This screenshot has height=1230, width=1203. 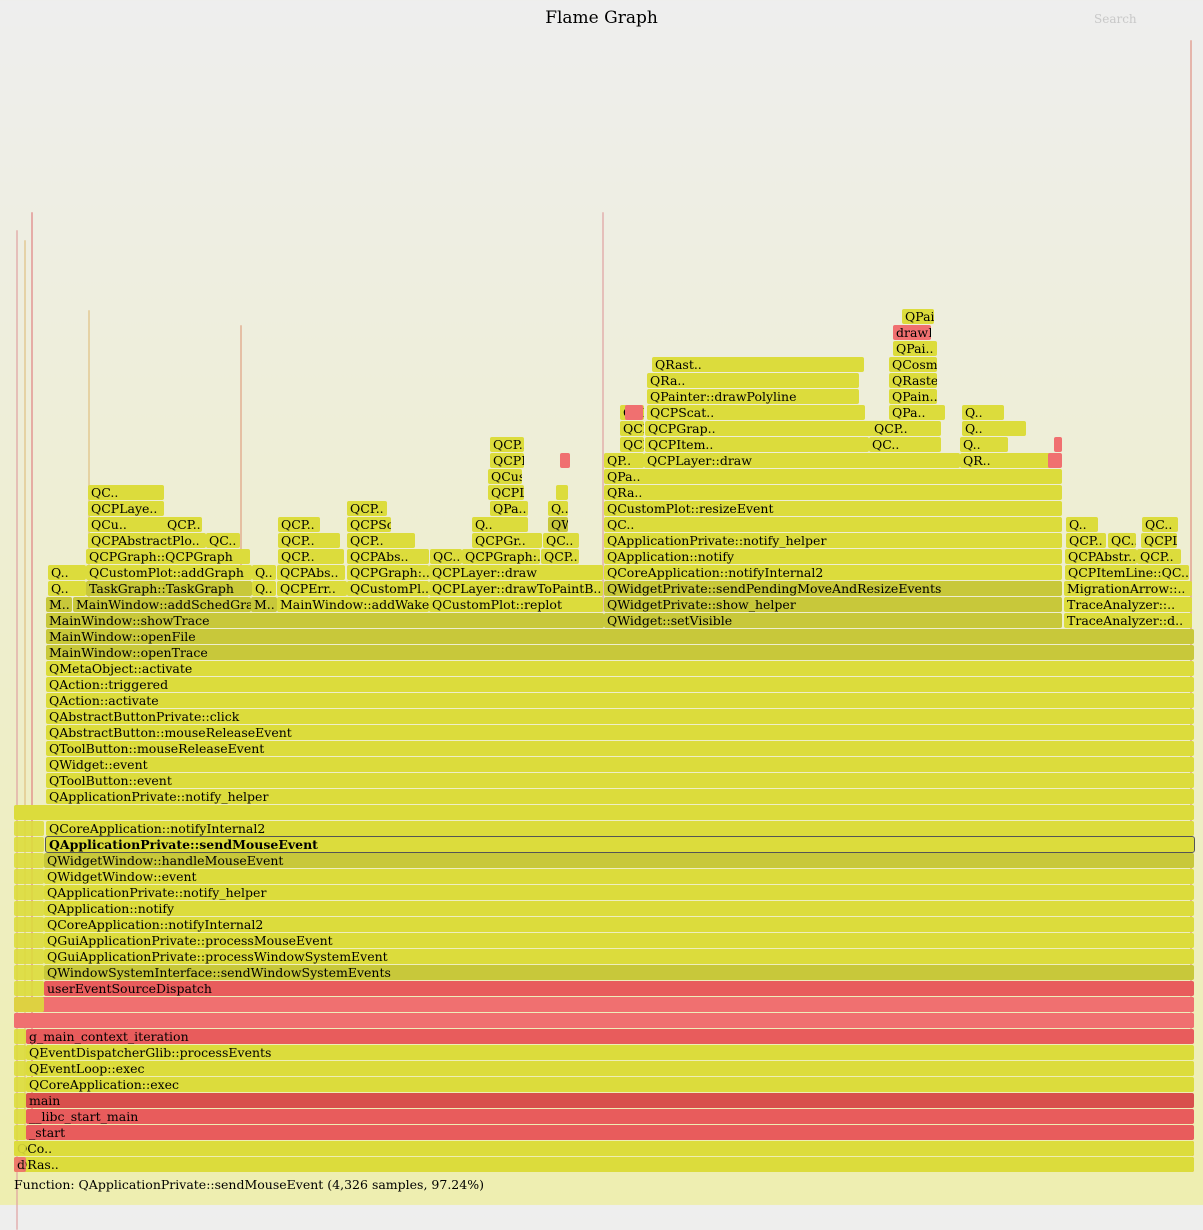 What do you see at coordinates (620, 748) in the screenshot?
I see `frame: QToolButton::mouseReleaseEvent` at bounding box center [620, 748].